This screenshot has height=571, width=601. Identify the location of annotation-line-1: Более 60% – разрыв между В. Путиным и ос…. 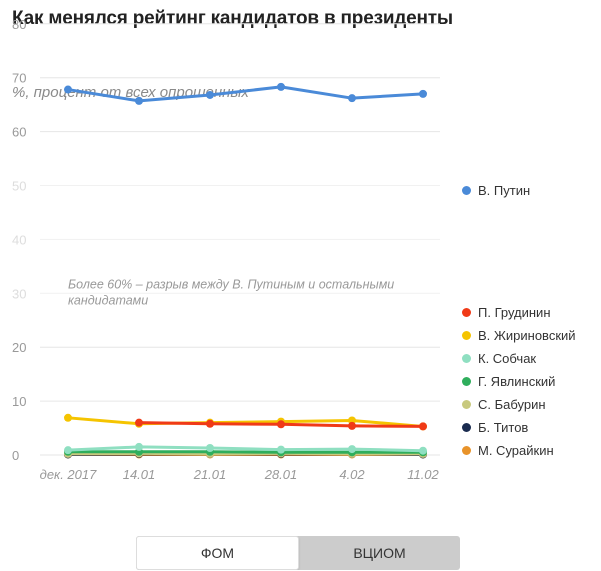
(231, 285).